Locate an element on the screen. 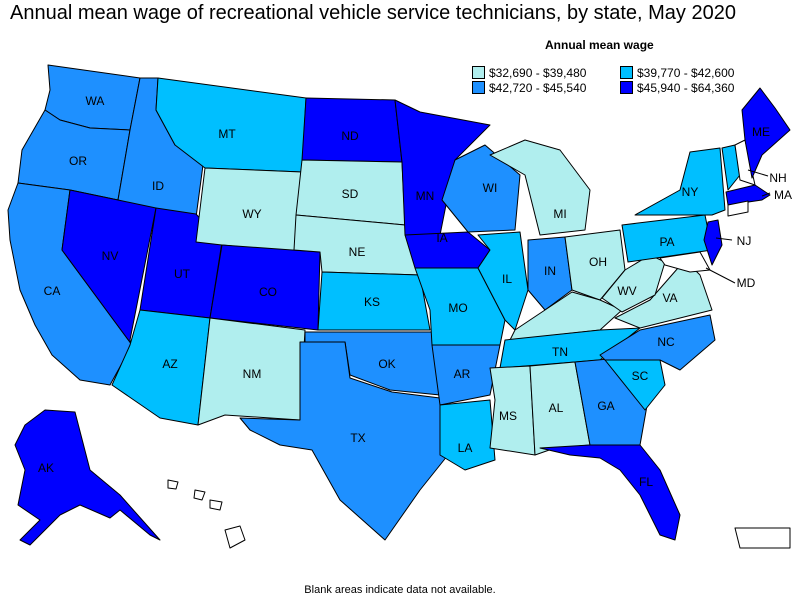 The image size is (800, 600). label-fl: FL is located at coordinates (646, 482).